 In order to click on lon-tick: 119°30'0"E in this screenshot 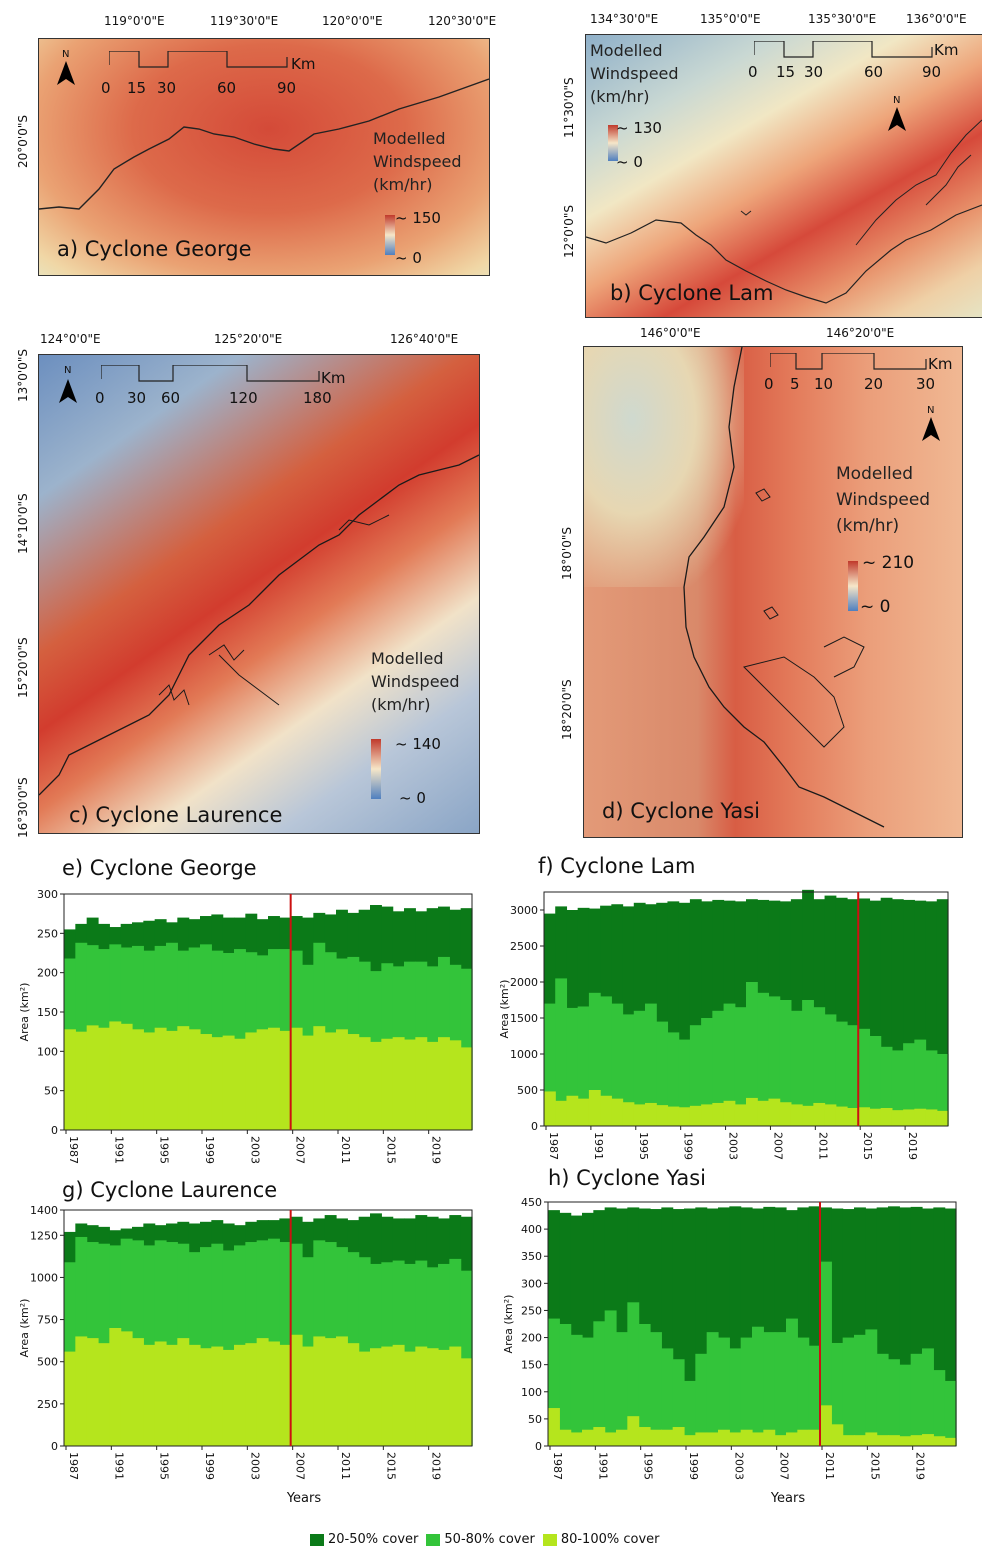, I will do `click(244, 21)`.